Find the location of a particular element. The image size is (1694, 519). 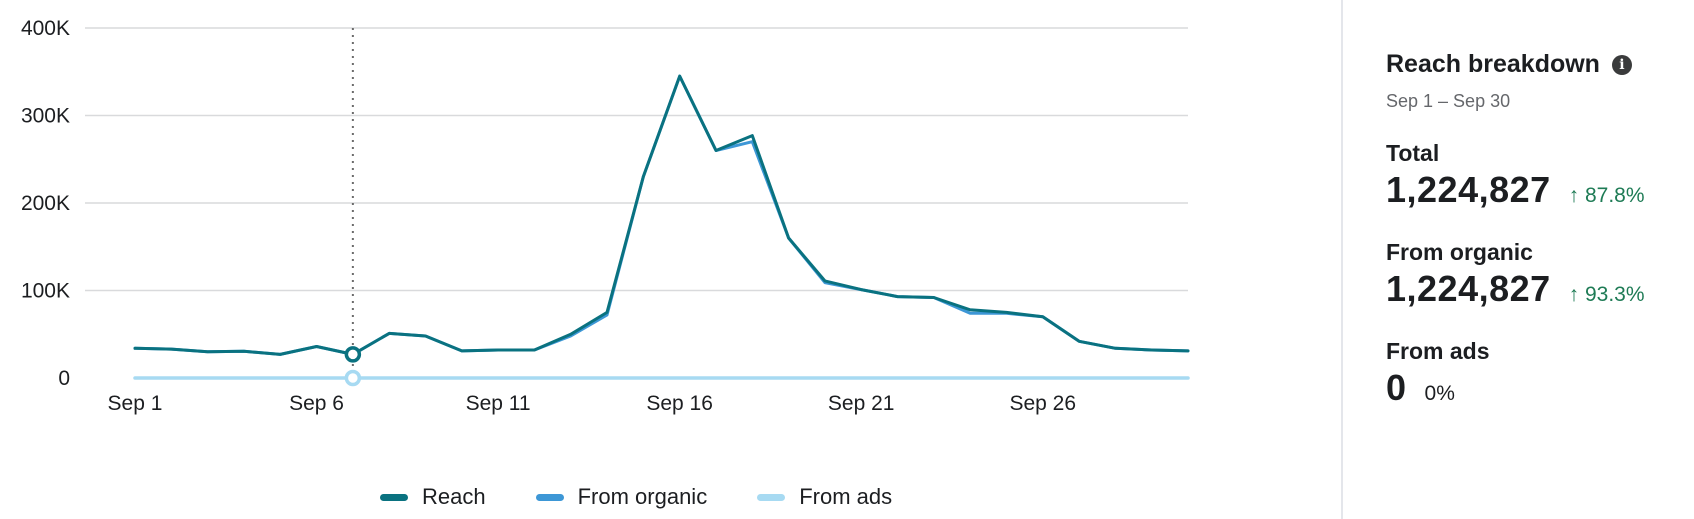

metric-change-ads: 0% is located at coordinates (1439, 393).